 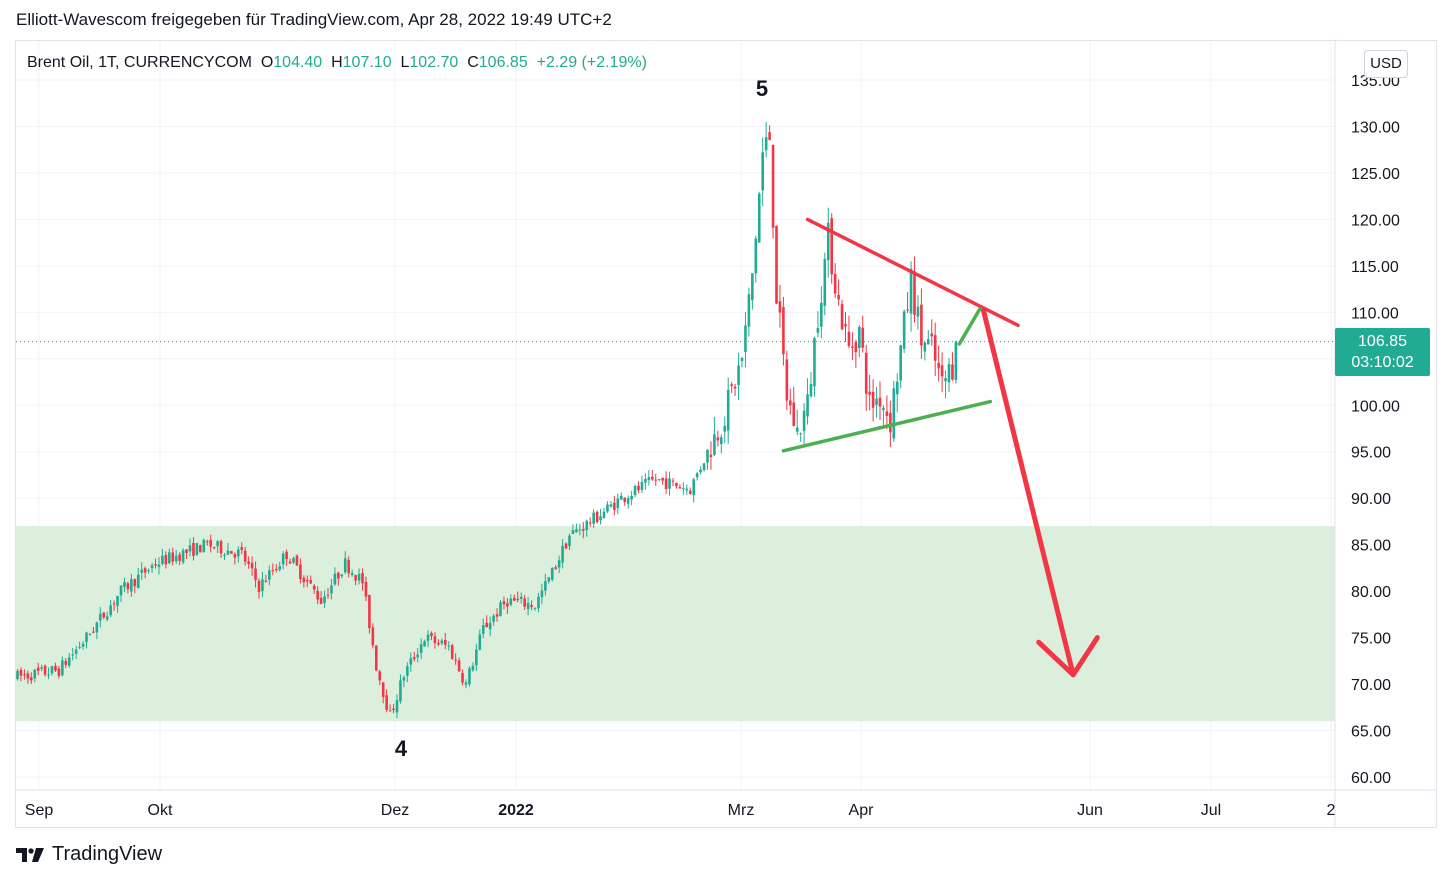 What do you see at coordinates (473, 62) in the screenshot?
I see `legend-close-label: C` at bounding box center [473, 62].